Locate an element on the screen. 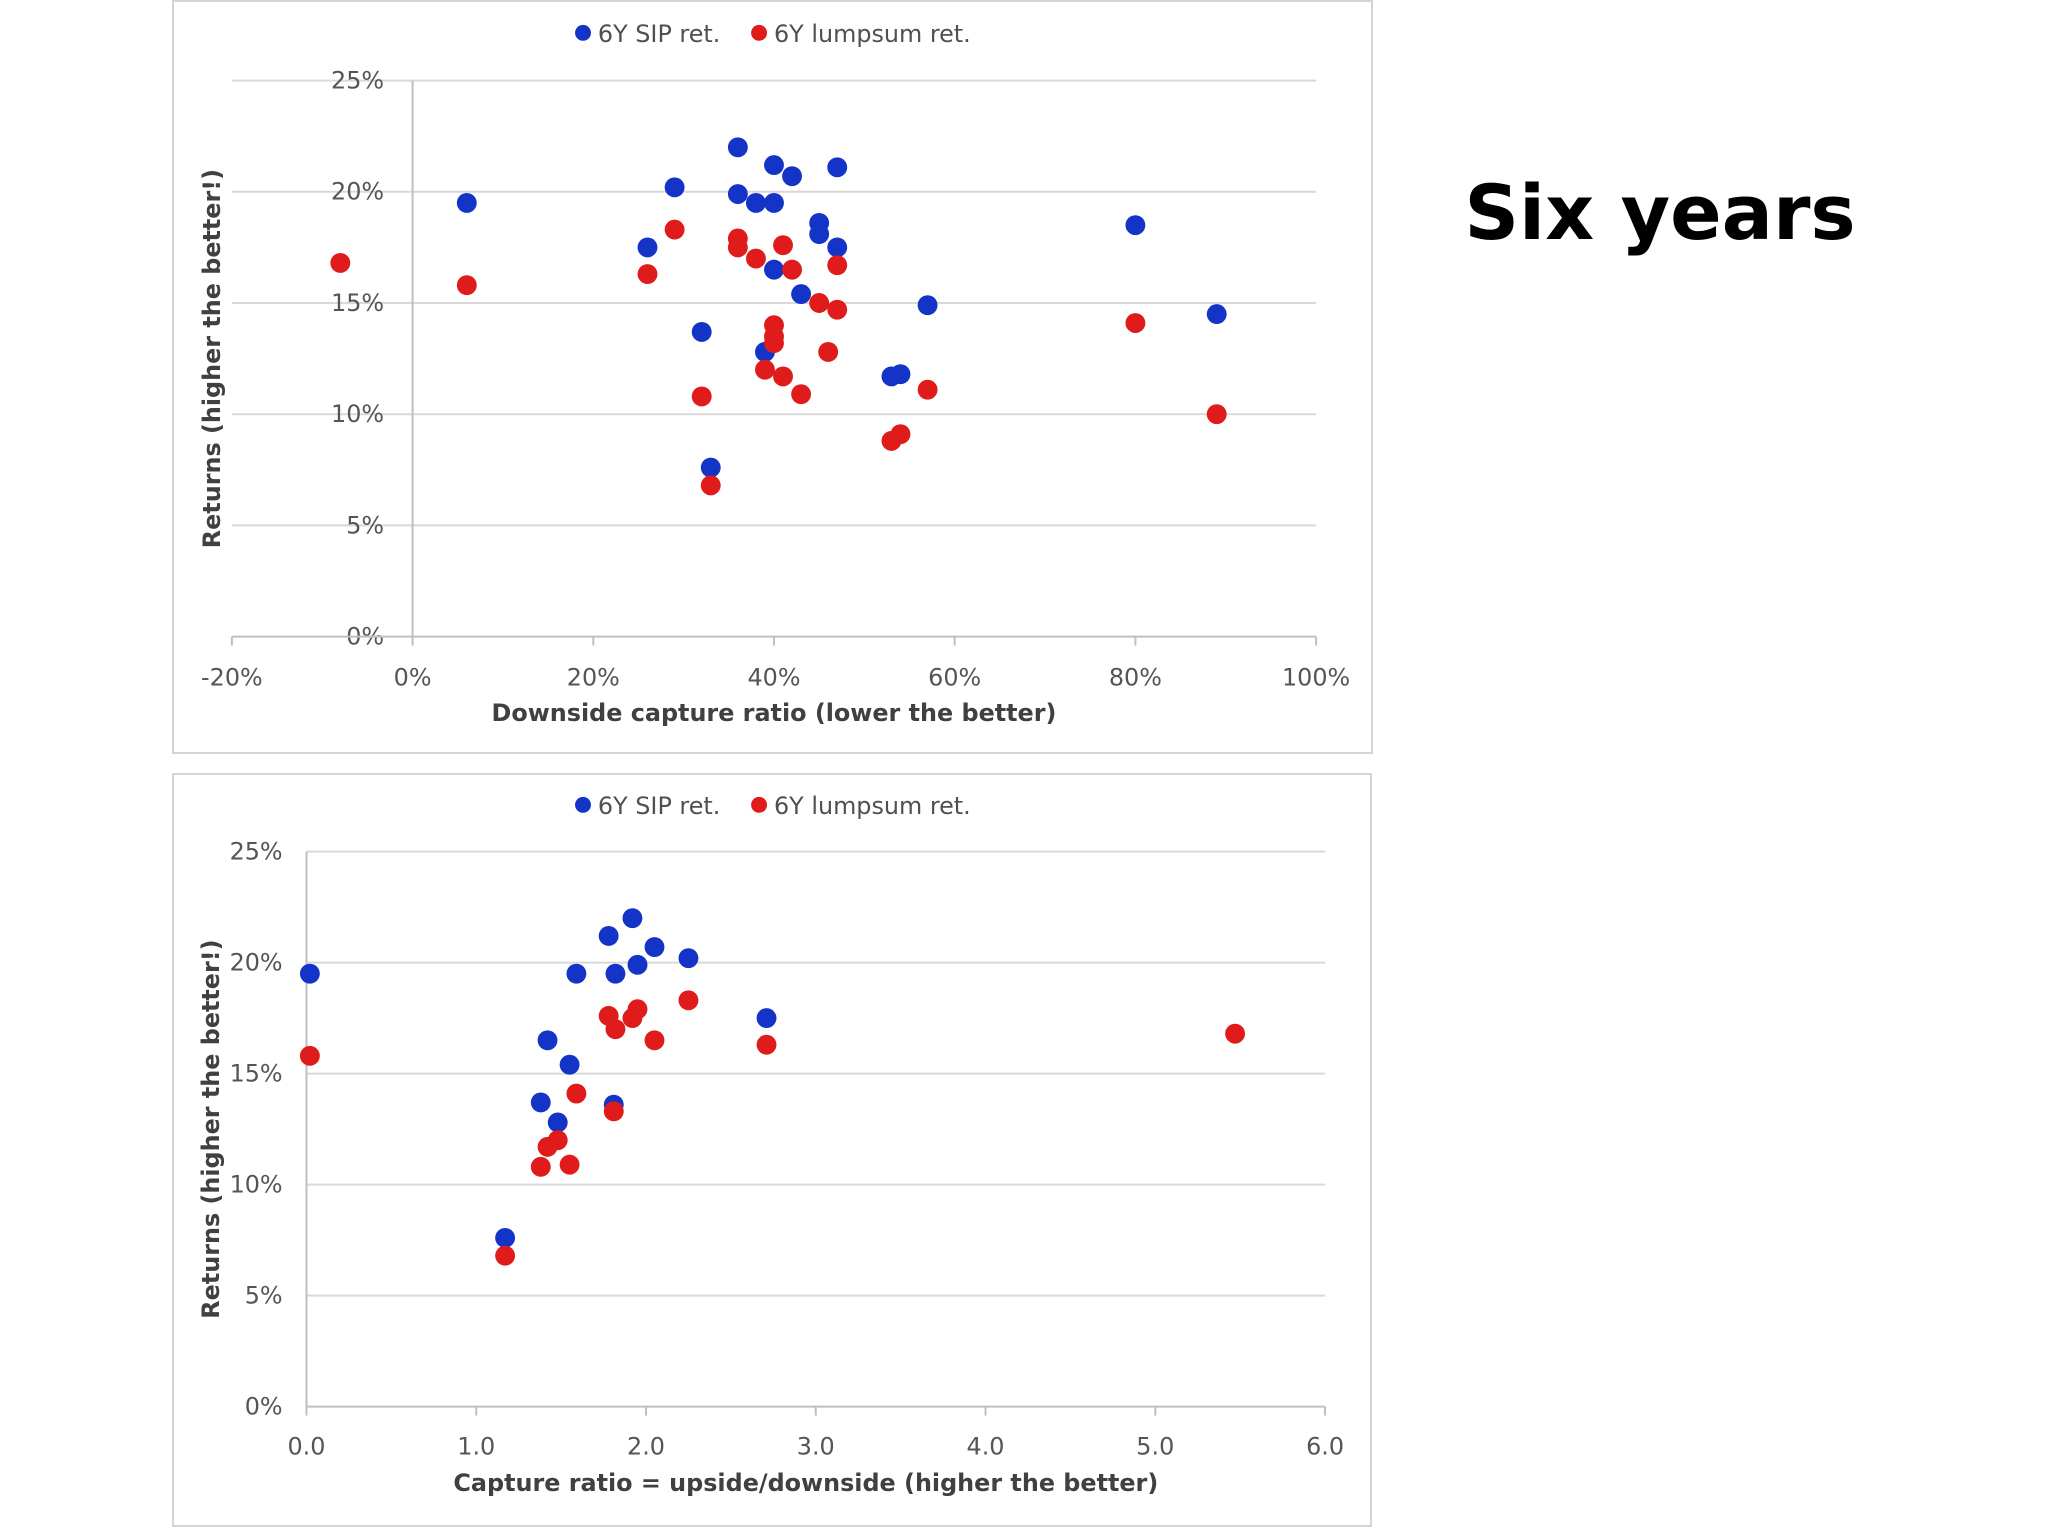 This screenshot has height=1536, width=2048. x-tick-label: 40% is located at coordinates (773, 677).